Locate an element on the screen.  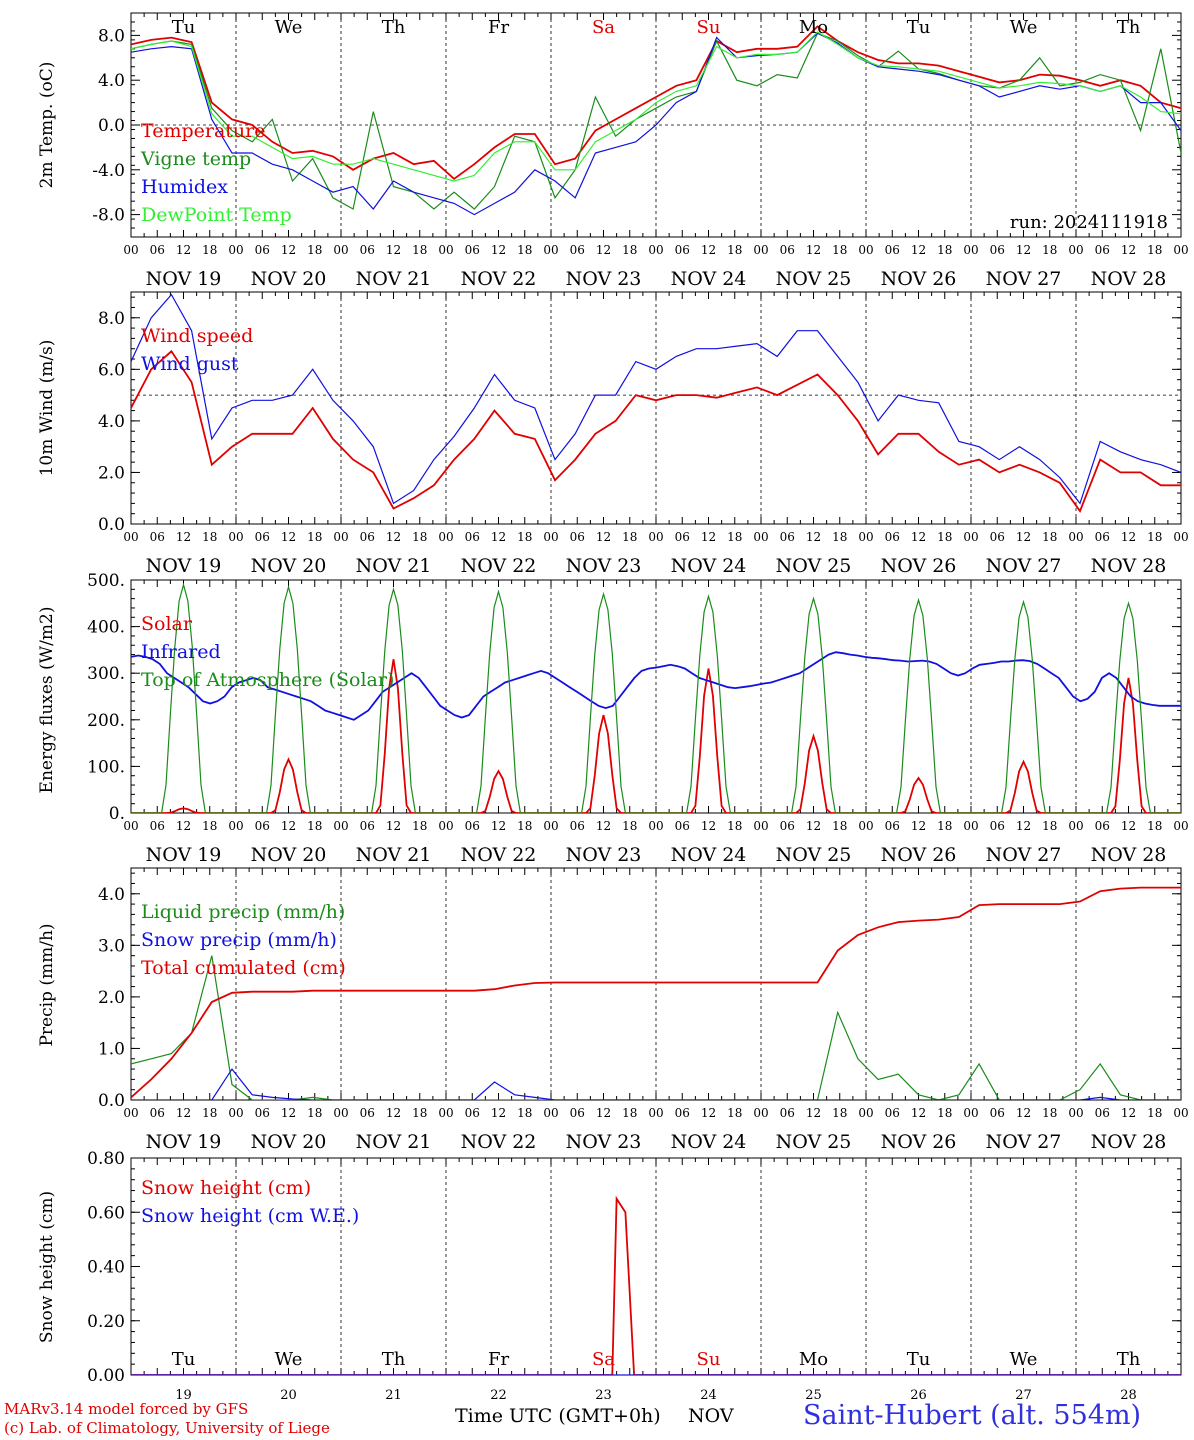
series-line-snow-precip-mm-h- is located at coordinates (656, 1084).